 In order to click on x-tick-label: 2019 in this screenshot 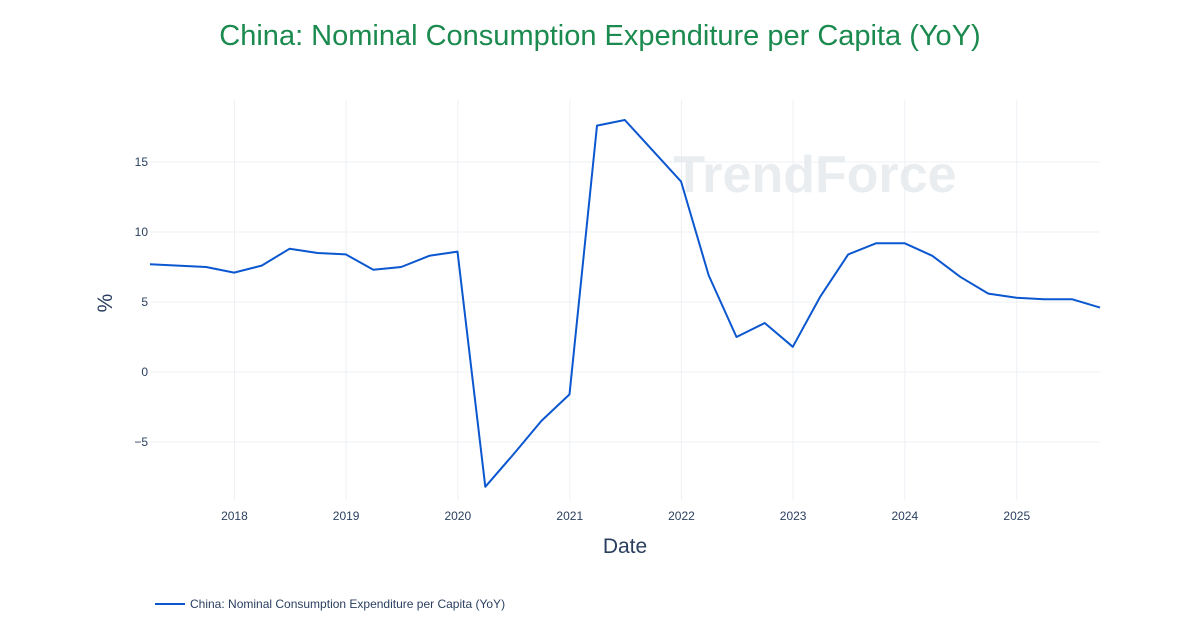, I will do `click(346, 516)`.